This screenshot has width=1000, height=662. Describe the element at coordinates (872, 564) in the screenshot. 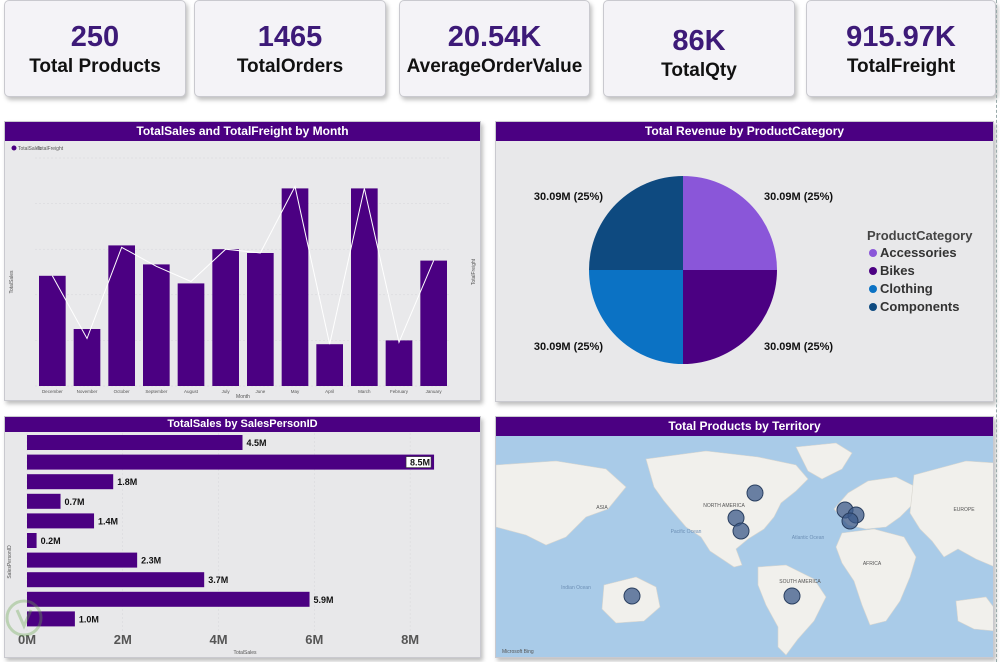

I see `map-label: AFRICA` at that location.